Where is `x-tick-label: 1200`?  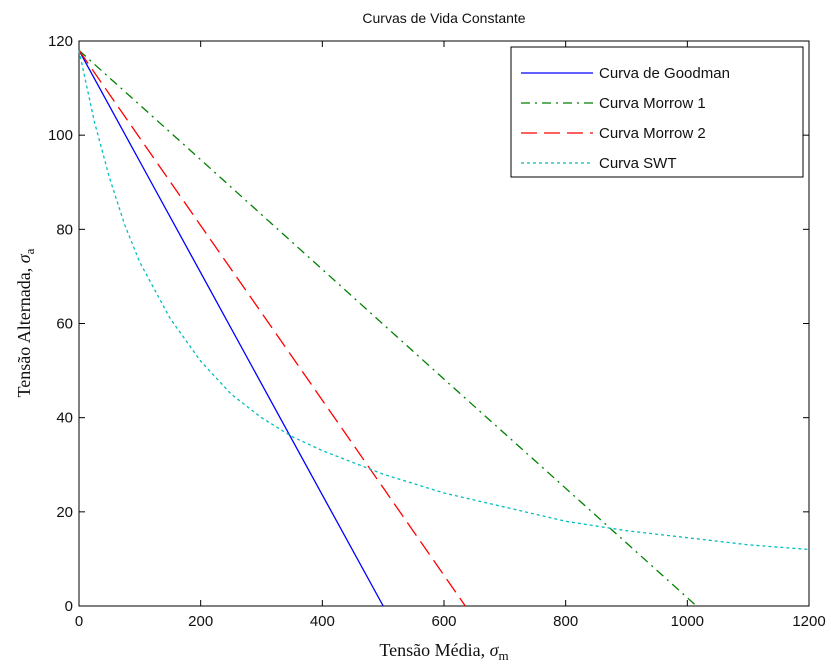
x-tick-label: 1200 is located at coordinates (808, 621).